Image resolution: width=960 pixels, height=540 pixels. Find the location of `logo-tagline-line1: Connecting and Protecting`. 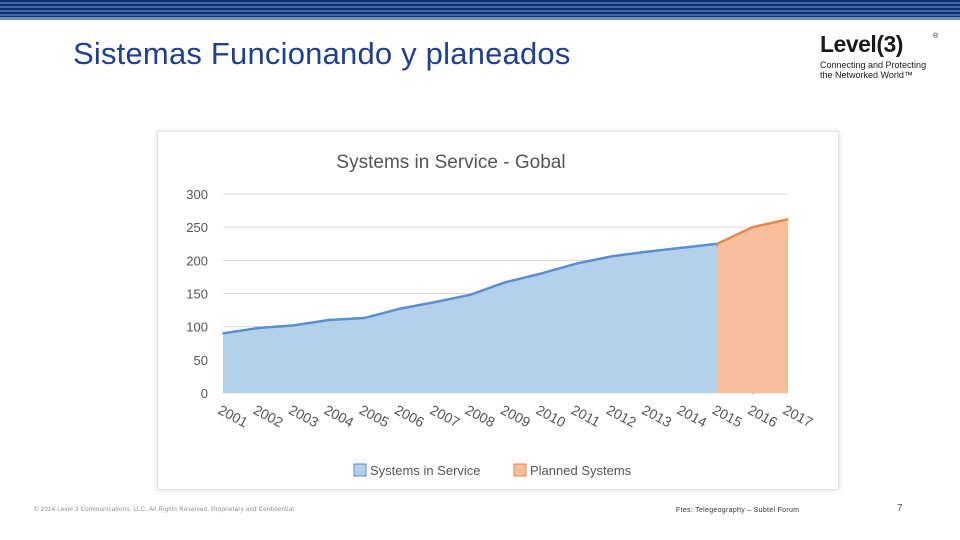

logo-tagline-line1: Connecting and Protecting is located at coordinates (873, 65).